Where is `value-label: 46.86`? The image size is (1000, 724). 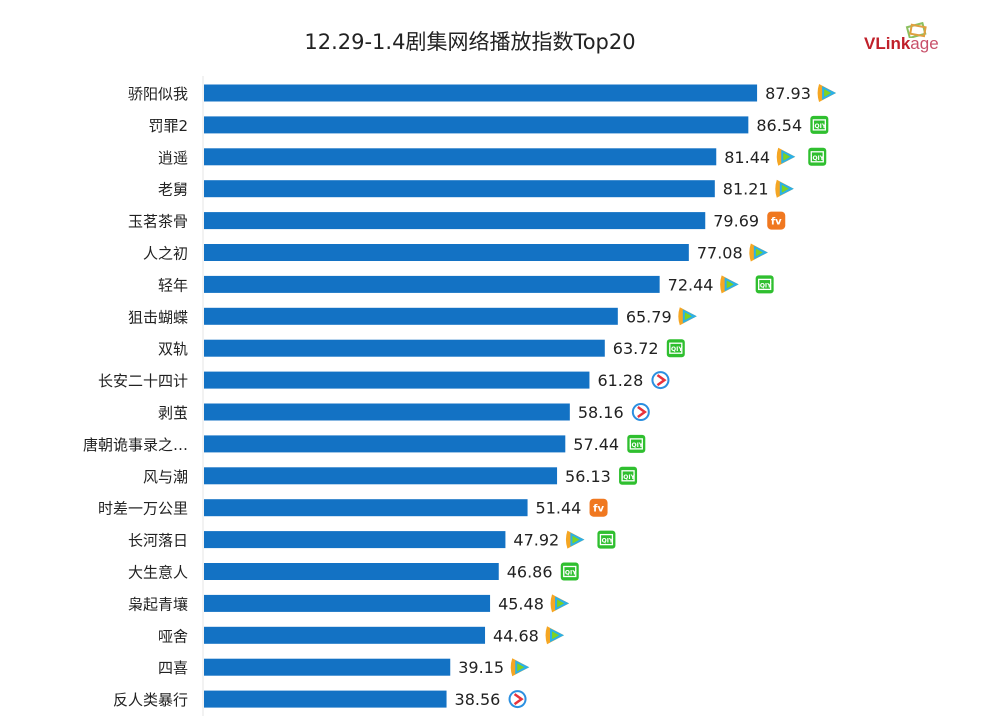 value-label: 46.86 is located at coordinates (530, 572).